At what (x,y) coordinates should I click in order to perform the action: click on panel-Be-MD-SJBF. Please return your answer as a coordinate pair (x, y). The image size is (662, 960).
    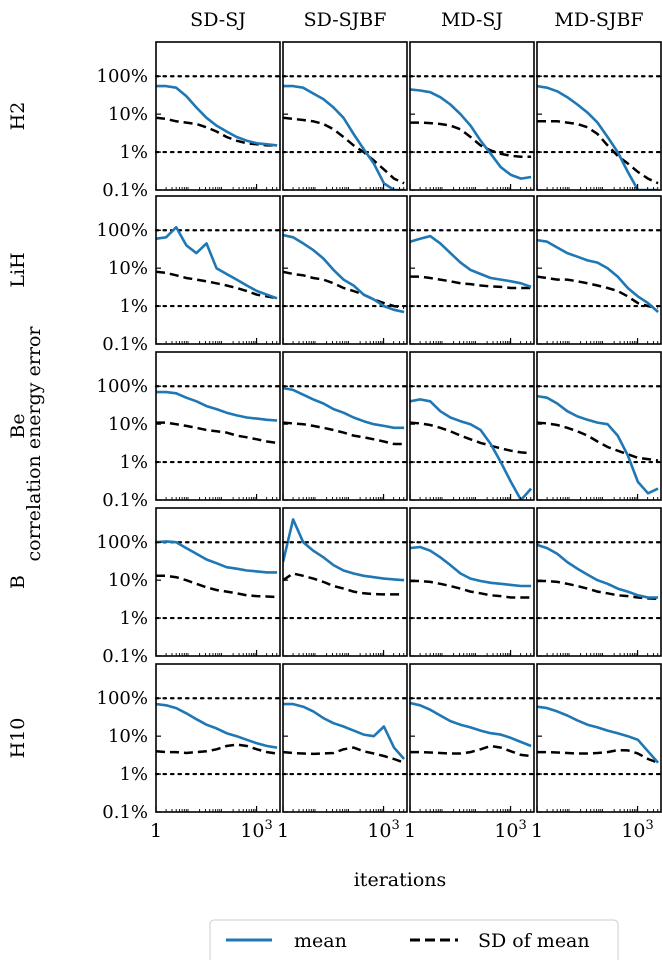
    Looking at the image, I should click on (598, 426).